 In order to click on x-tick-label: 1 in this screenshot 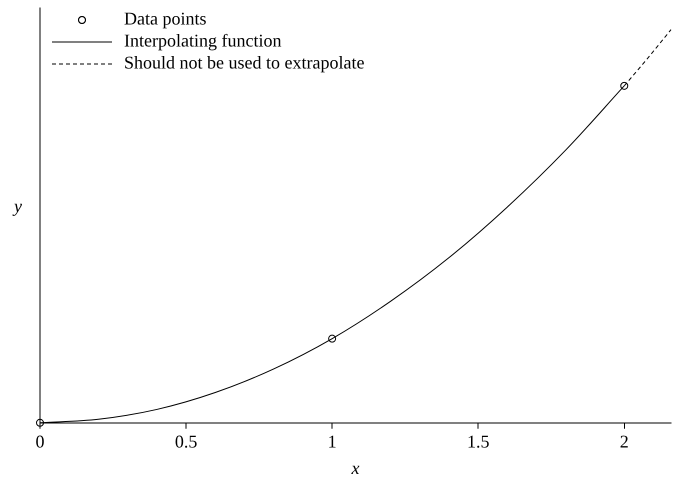, I will do `click(332, 441)`.